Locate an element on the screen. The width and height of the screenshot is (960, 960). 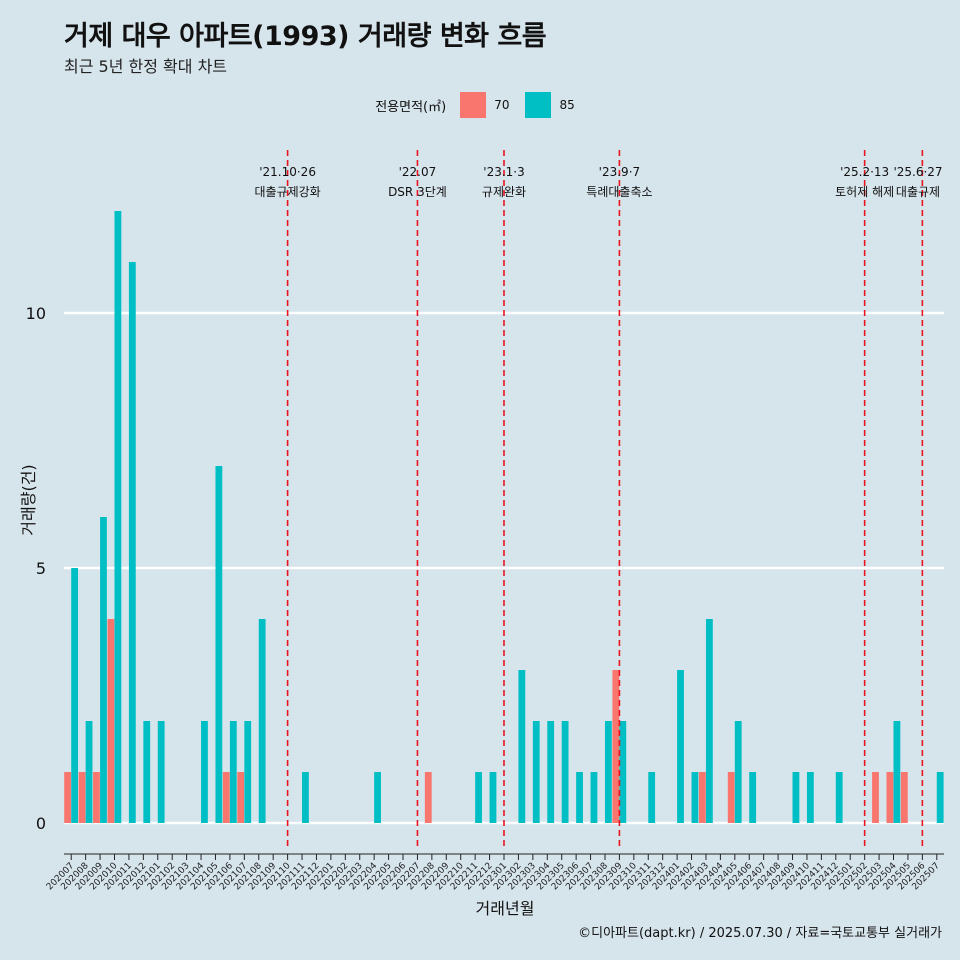
legend-title: 전용면적(㎡) is located at coordinates (411, 107).